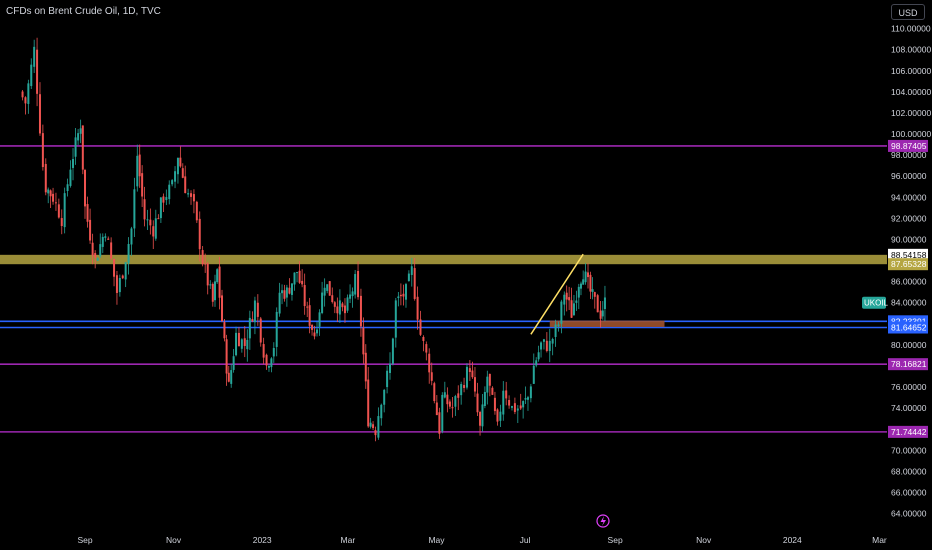 Image resolution: width=932 pixels, height=550 pixels. Describe the element at coordinates (607, 323) in the screenshot. I see `support-box` at that location.